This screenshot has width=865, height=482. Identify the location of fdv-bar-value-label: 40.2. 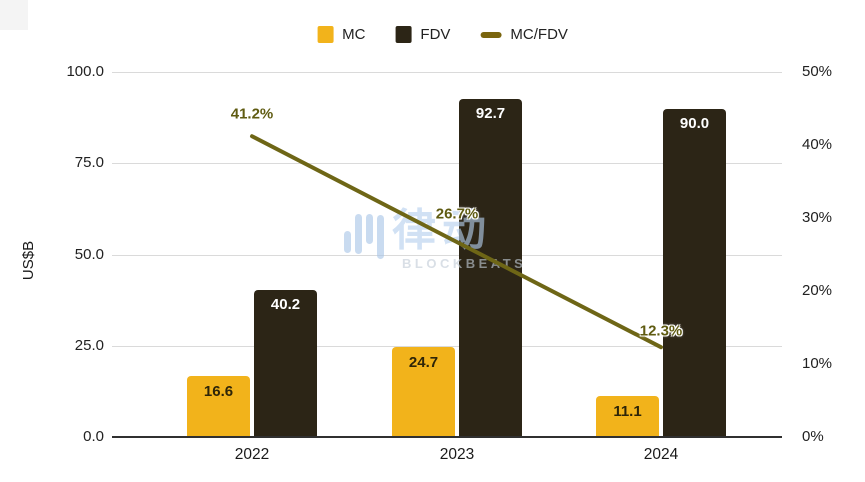
(285, 305).